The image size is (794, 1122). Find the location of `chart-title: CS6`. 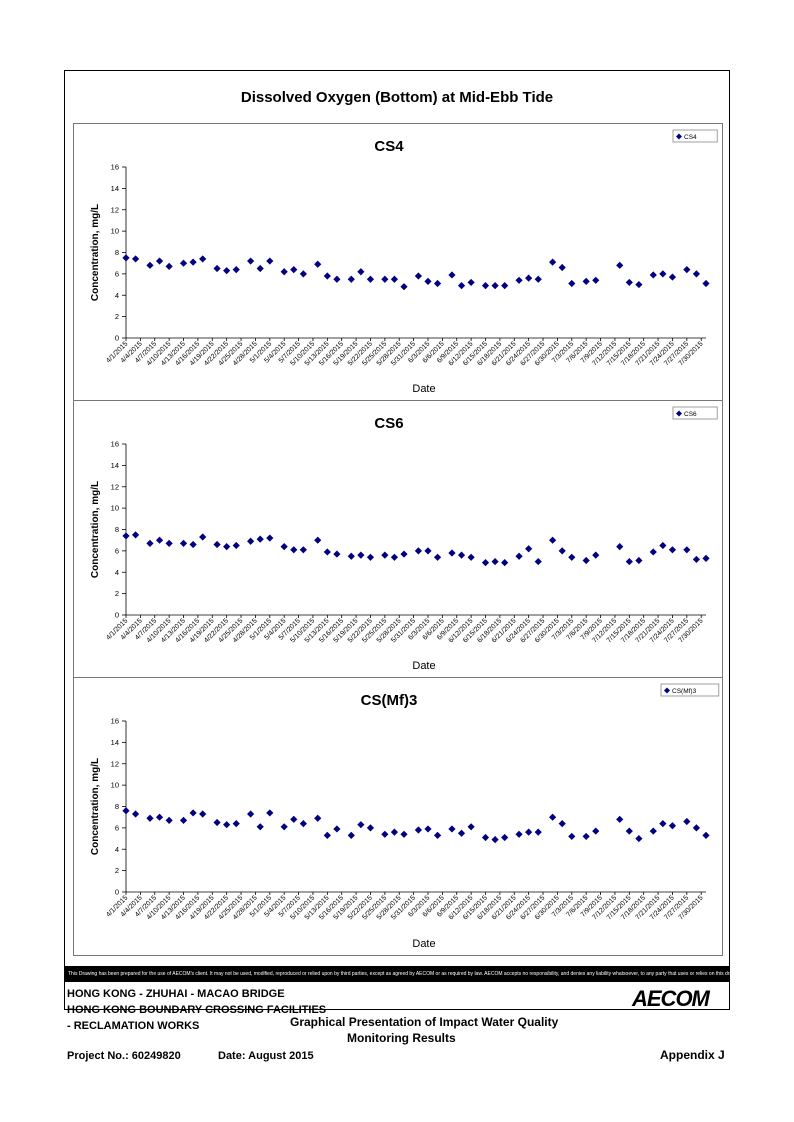

chart-title: CS6 is located at coordinates (388, 423).